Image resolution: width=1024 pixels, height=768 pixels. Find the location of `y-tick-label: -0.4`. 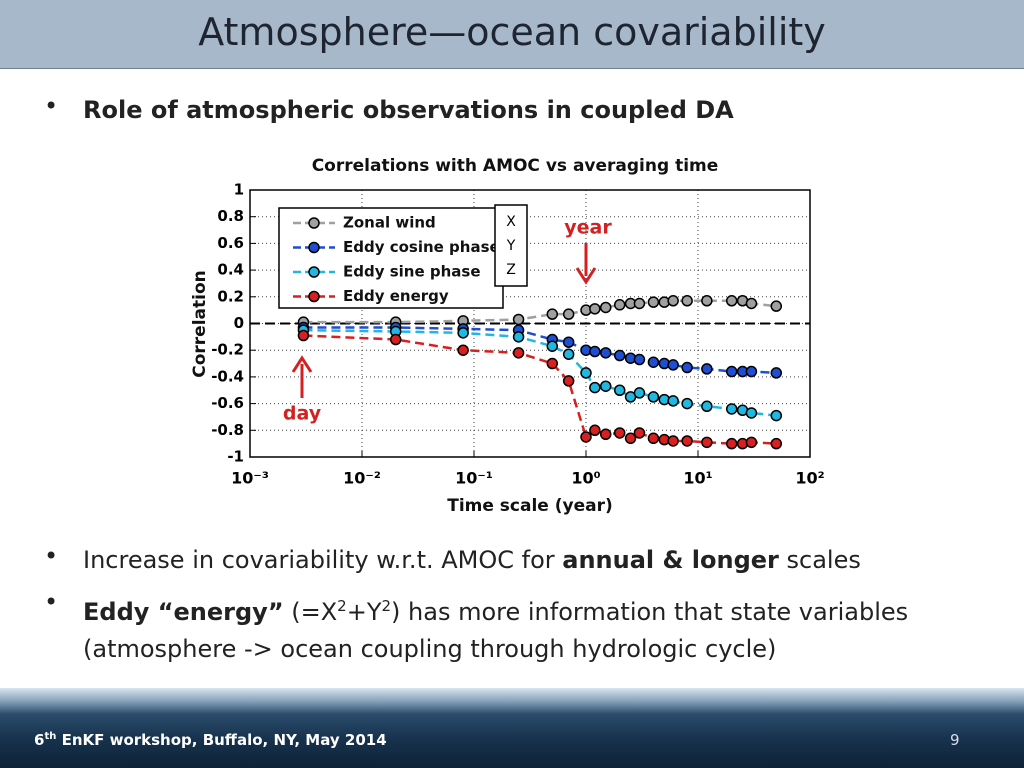

y-tick-label: -0.4 is located at coordinates (227, 376).